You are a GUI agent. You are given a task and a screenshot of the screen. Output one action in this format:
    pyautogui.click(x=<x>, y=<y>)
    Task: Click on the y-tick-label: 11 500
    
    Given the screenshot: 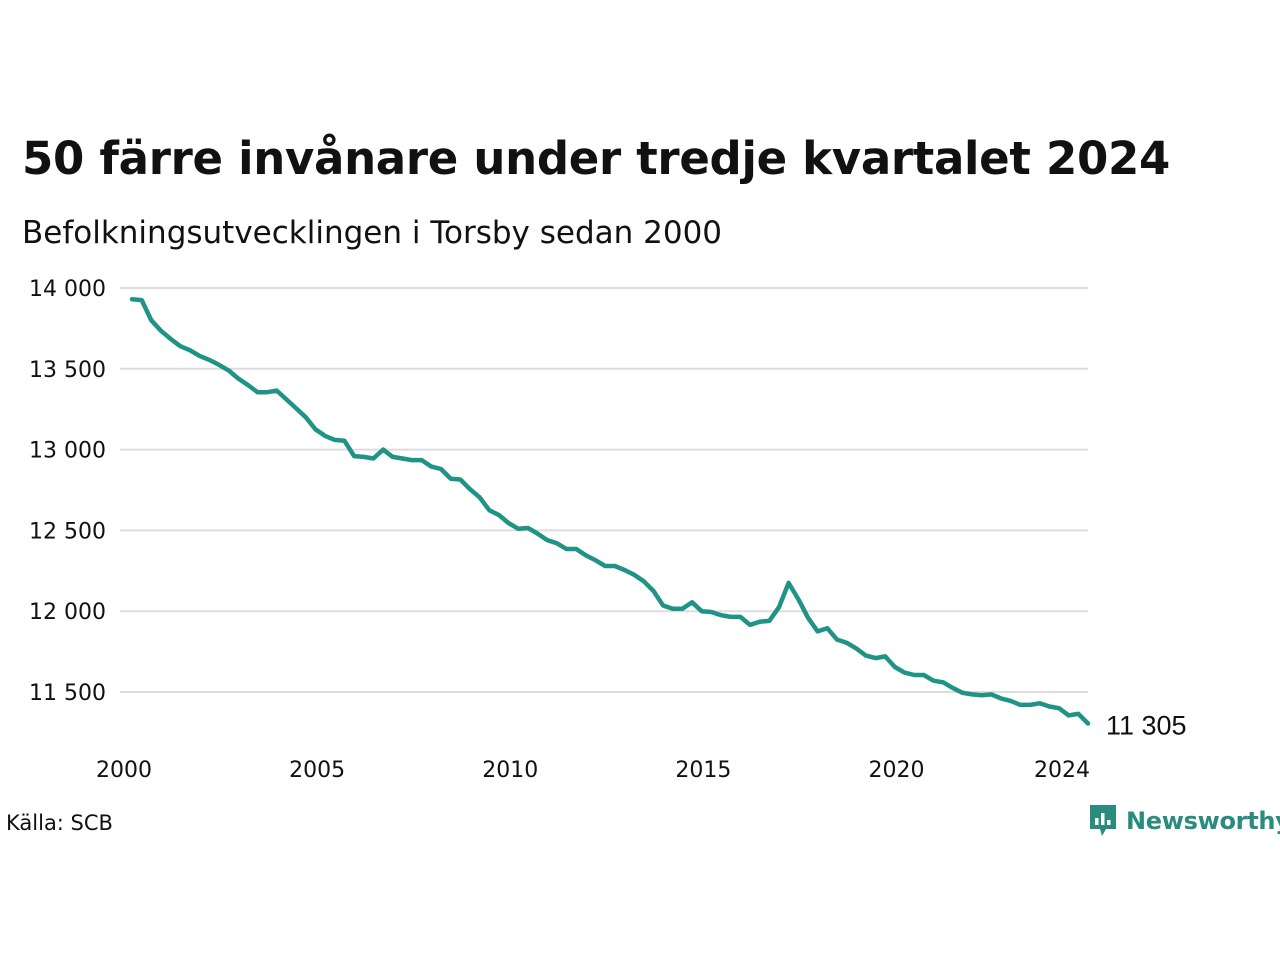 What is the action you would take?
    pyautogui.click(x=67, y=693)
    